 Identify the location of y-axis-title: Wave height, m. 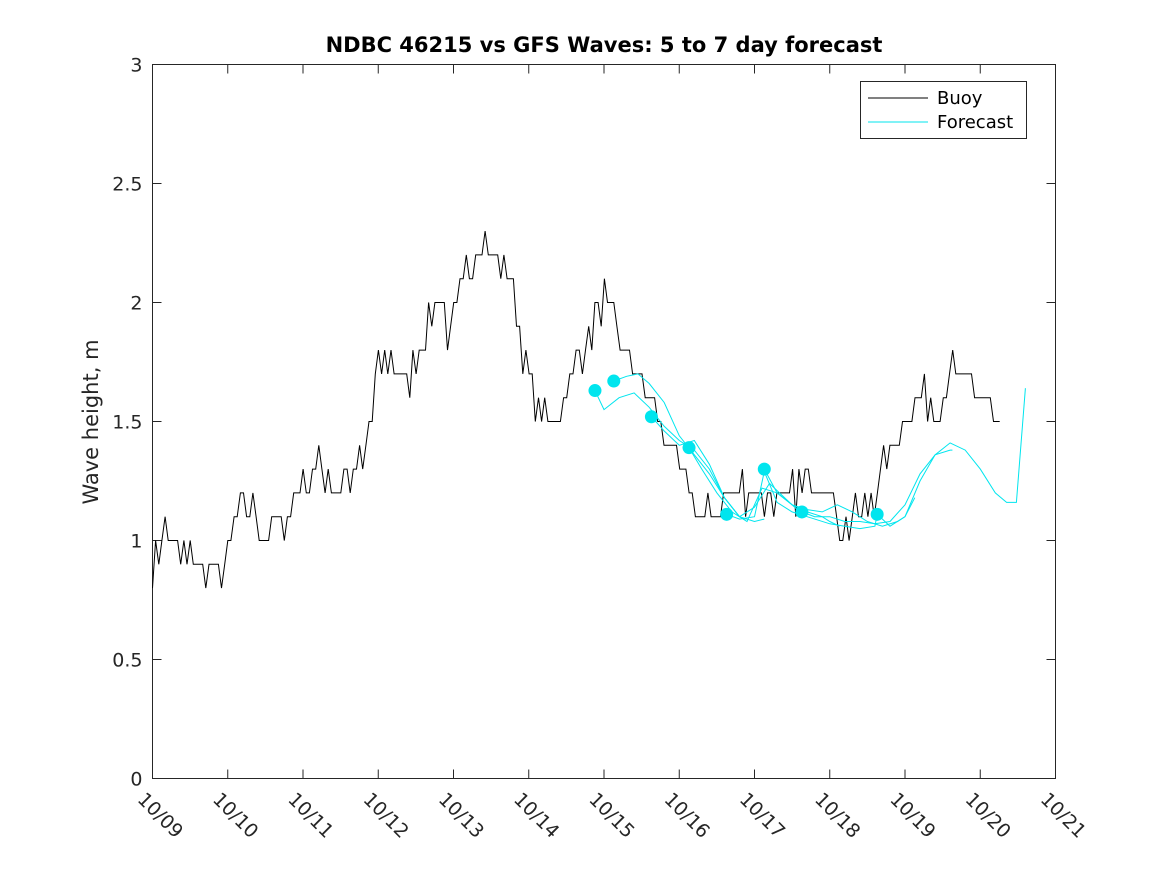
(91, 421).